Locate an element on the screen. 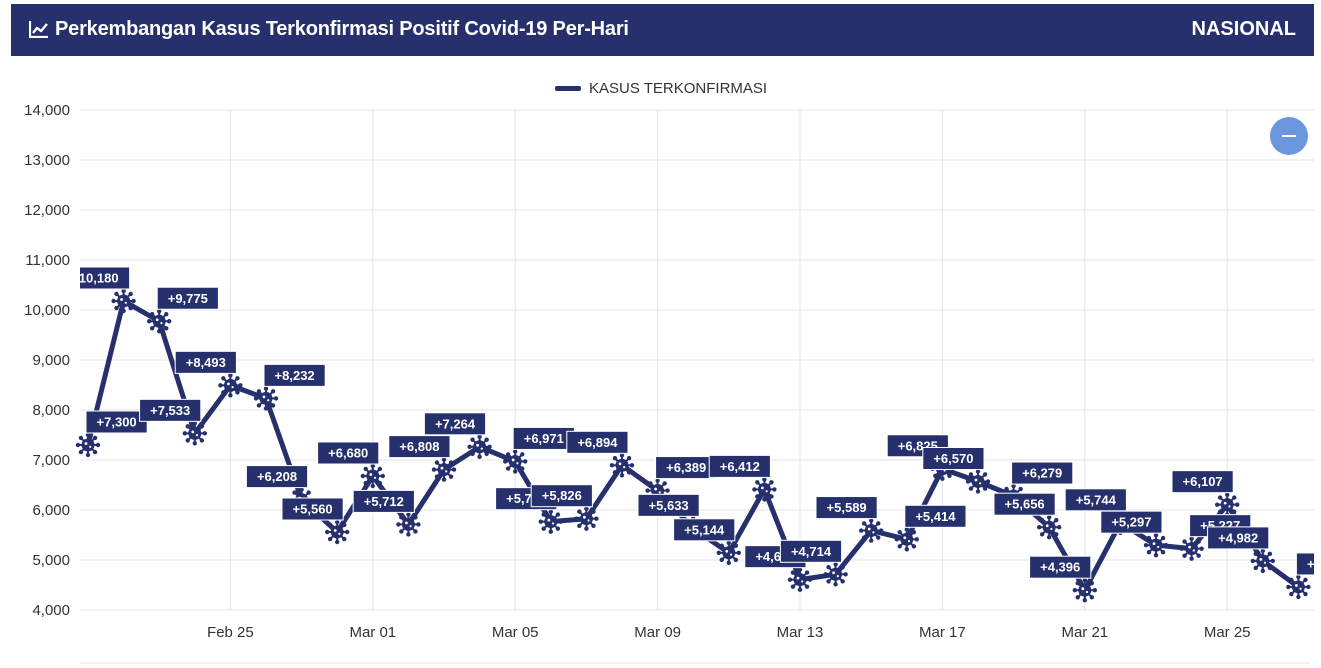  bottom-divider is located at coordinates (695, 663).